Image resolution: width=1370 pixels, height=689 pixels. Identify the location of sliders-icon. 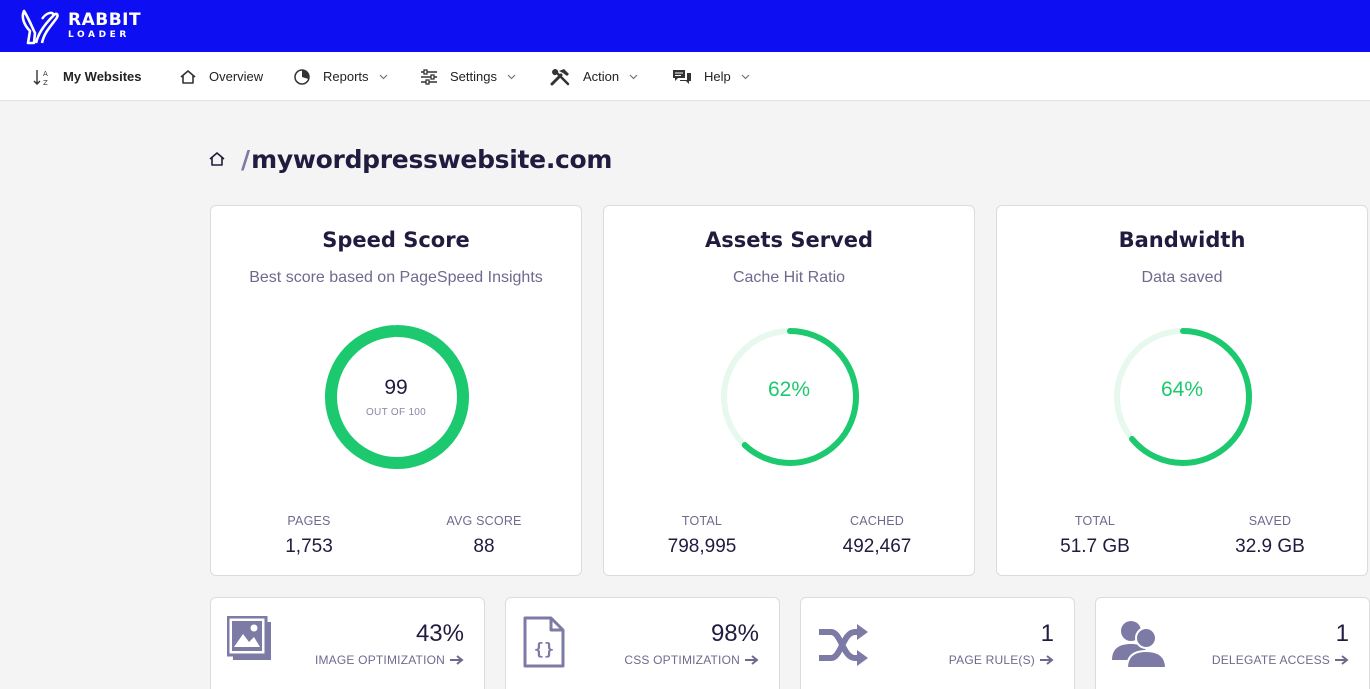
(429, 76).